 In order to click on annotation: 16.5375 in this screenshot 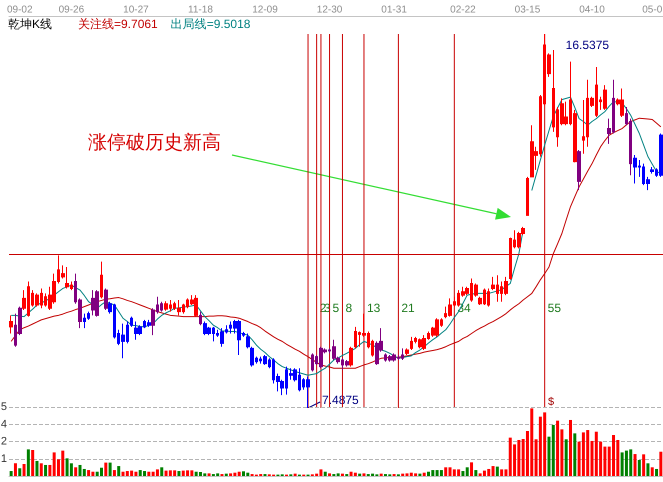, I will do `click(588, 45)`.